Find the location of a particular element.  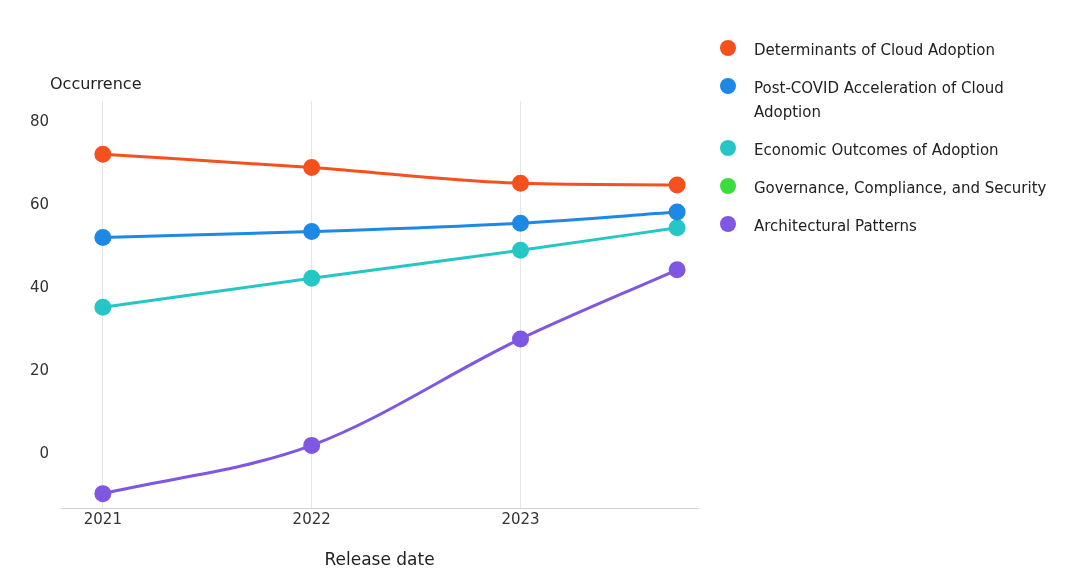

legend-label: Post-COVID Acceleration of Cloud Adoption is located at coordinates (879, 100).